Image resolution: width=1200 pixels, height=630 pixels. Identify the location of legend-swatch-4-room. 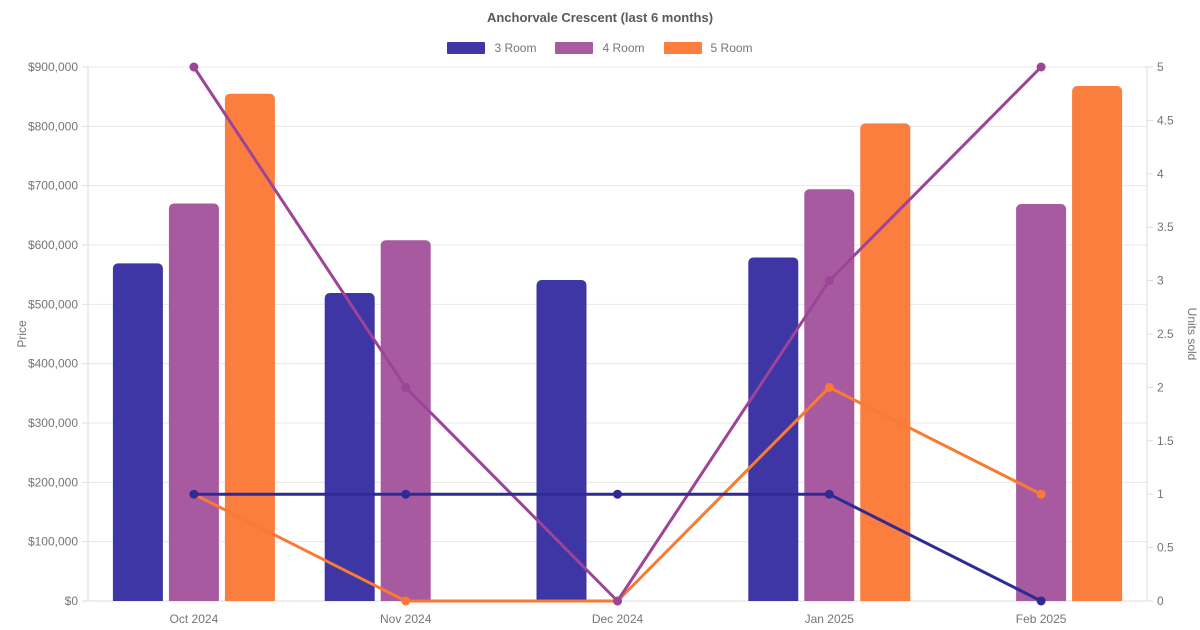
(574, 48).